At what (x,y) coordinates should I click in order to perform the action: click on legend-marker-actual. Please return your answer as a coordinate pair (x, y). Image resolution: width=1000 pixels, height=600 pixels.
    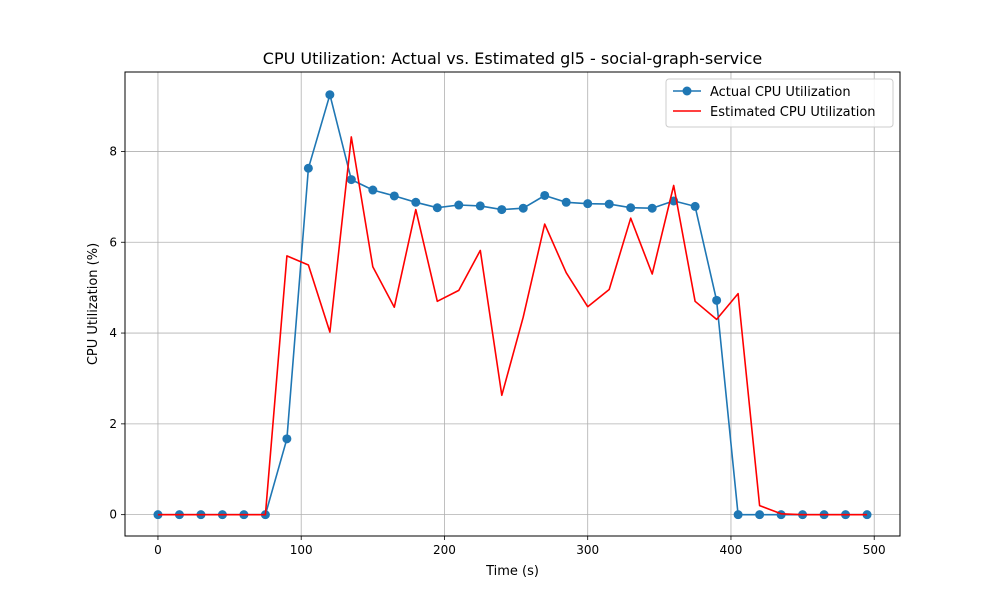
    Looking at the image, I should click on (687, 91).